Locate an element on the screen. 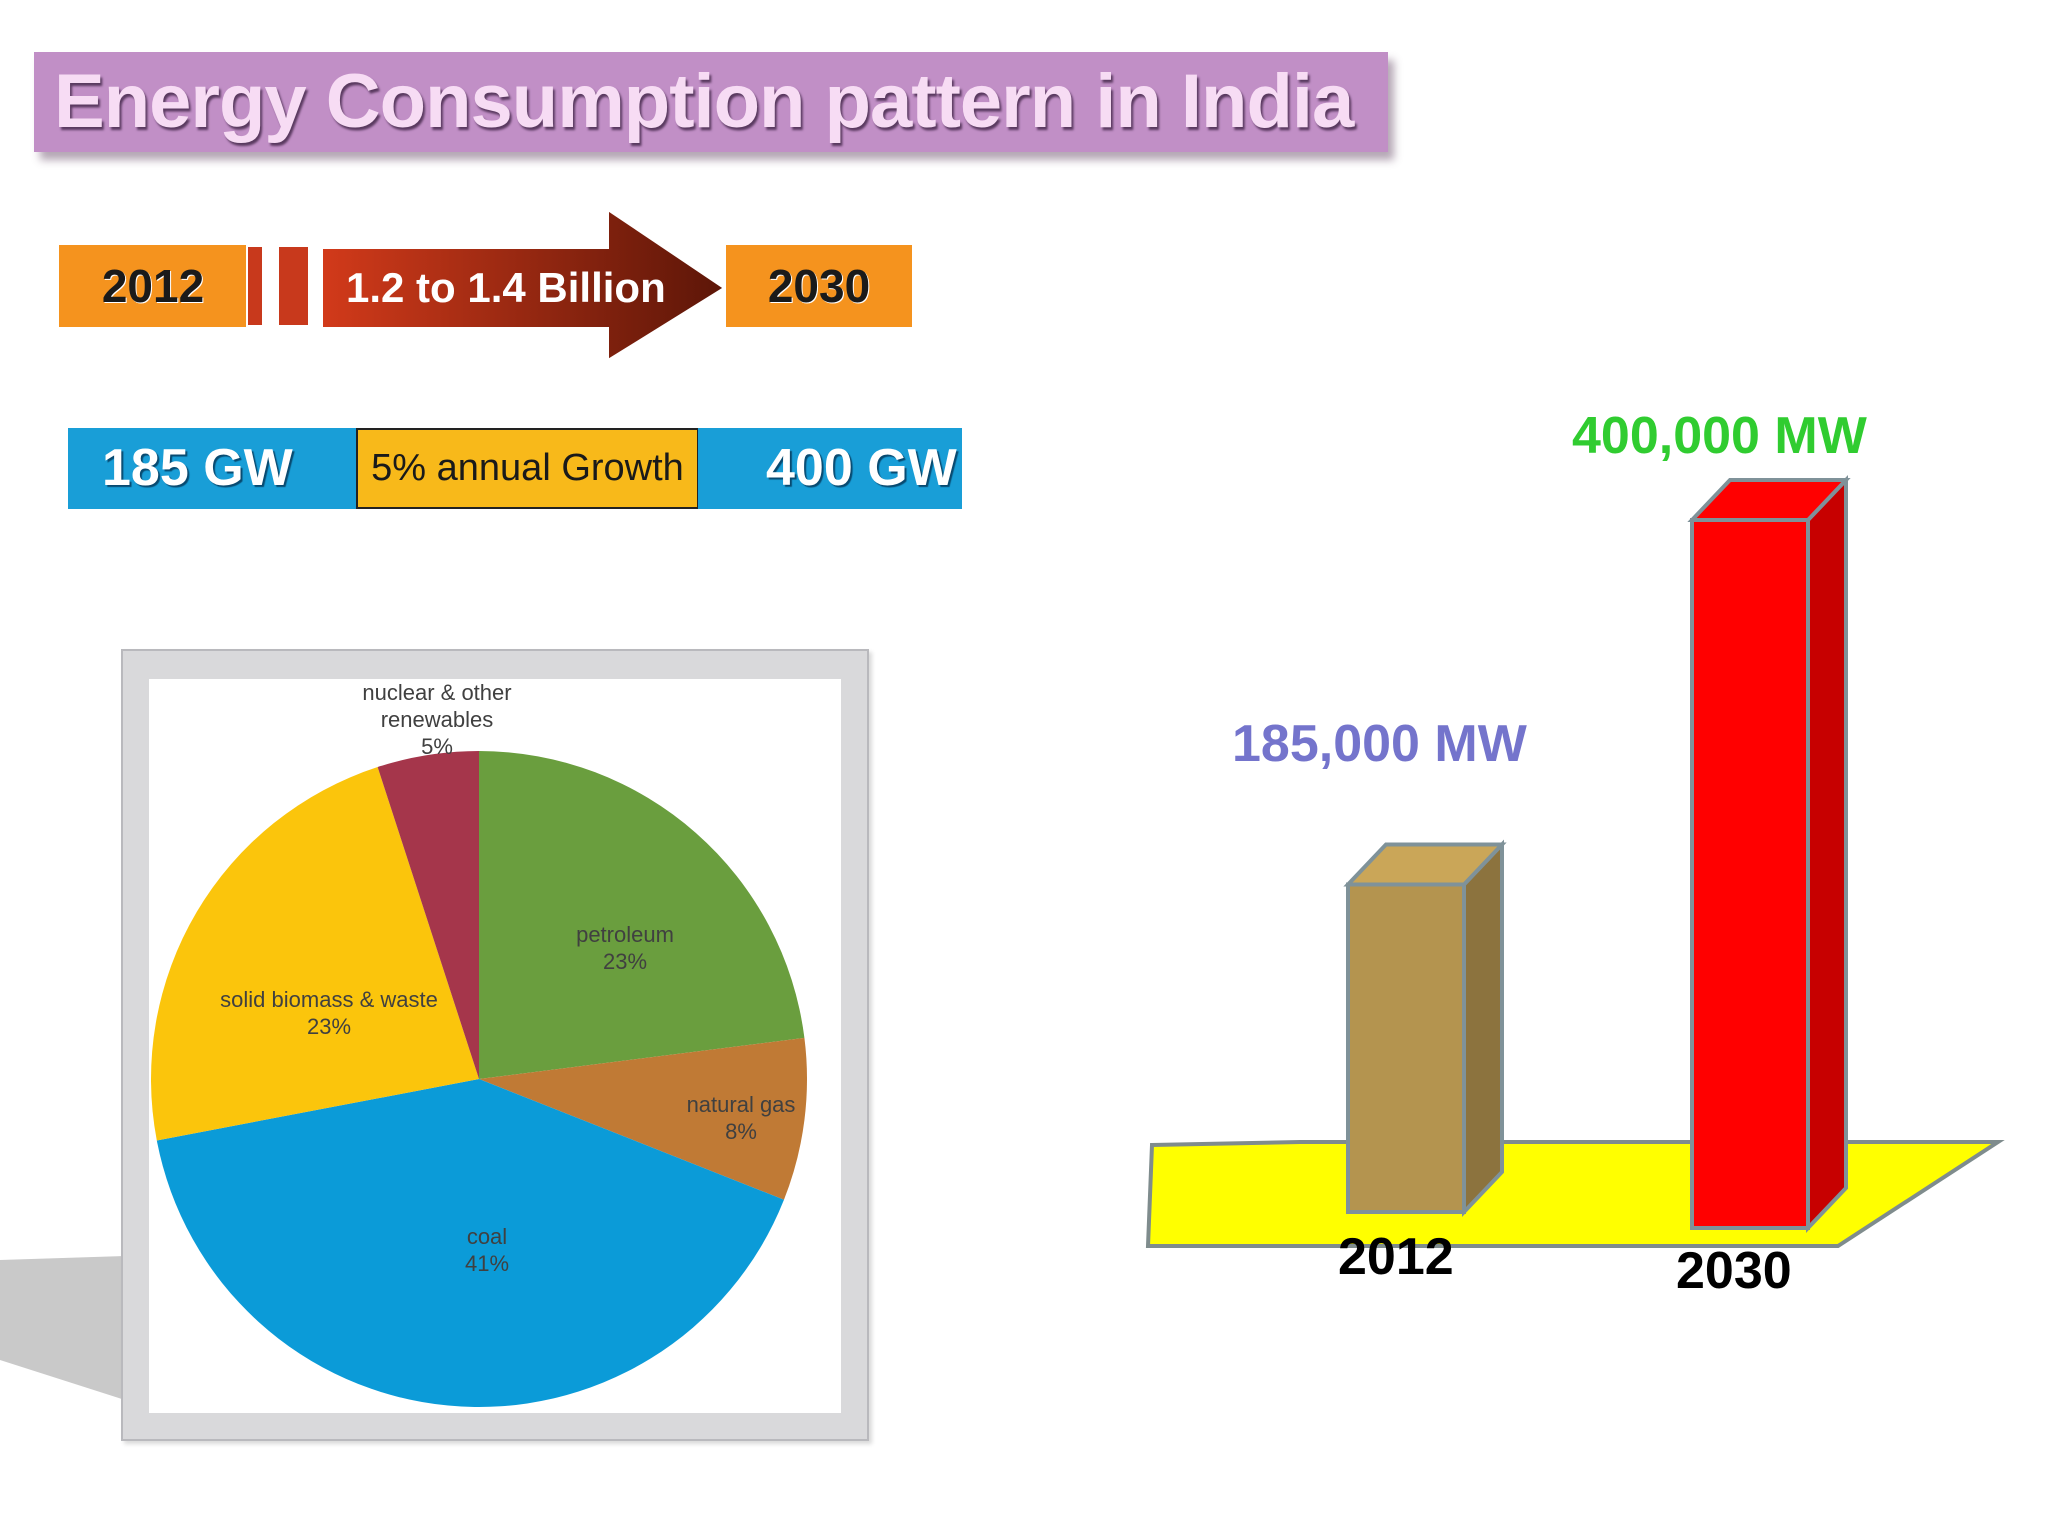 The height and width of the screenshot is (1536, 2048). population-range-label: 1.2 to 1.4 Billion is located at coordinates (506, 287).